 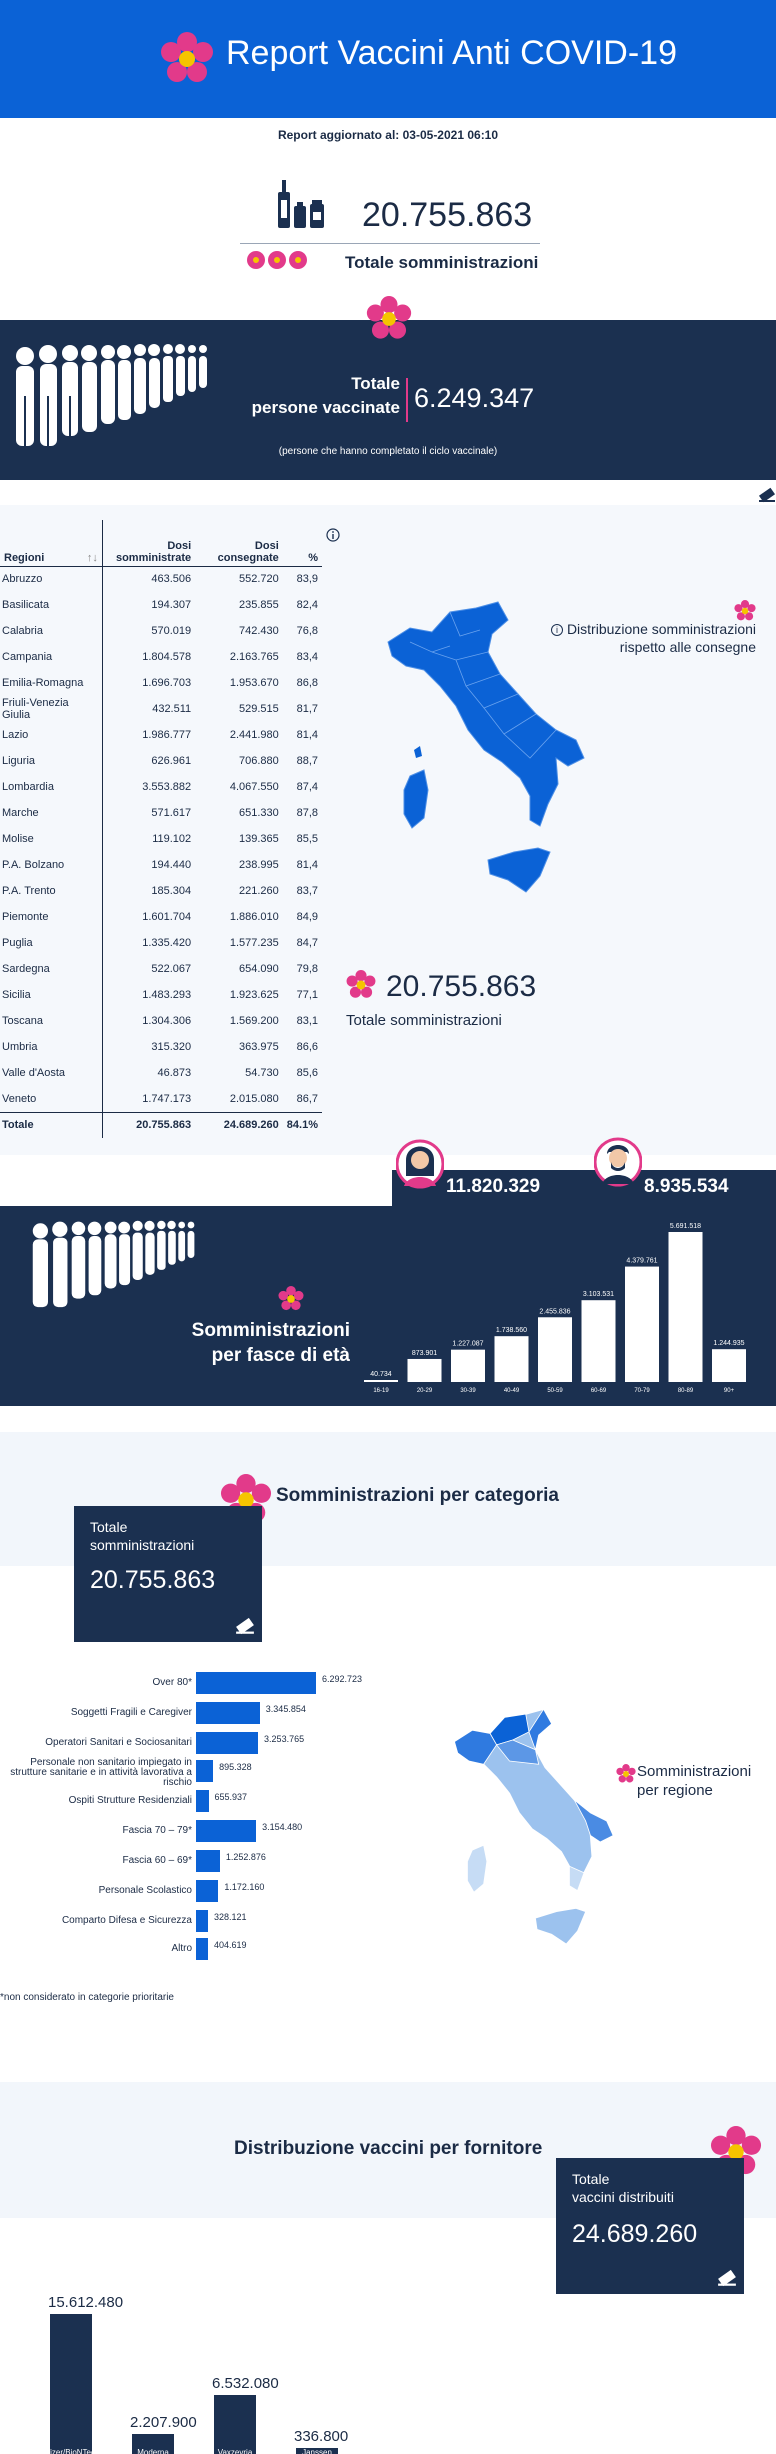 What do you see at coordinates (388, 135) in the screenshot?
I see `updated-timestamp: Report aggiornato al: 03-05-2021 06:10` at bounding box center [388, 135].